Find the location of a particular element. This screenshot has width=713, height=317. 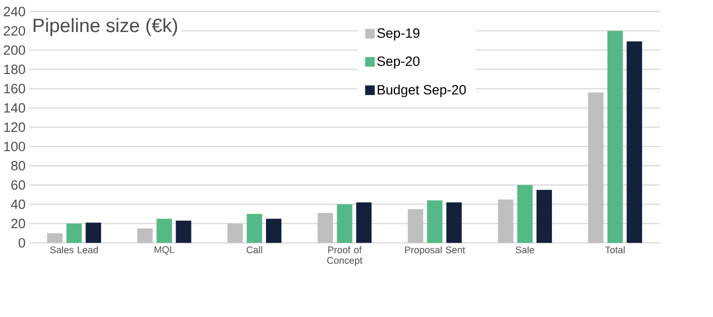

y-tick-label: 0 is located at coordinates (22, 243).